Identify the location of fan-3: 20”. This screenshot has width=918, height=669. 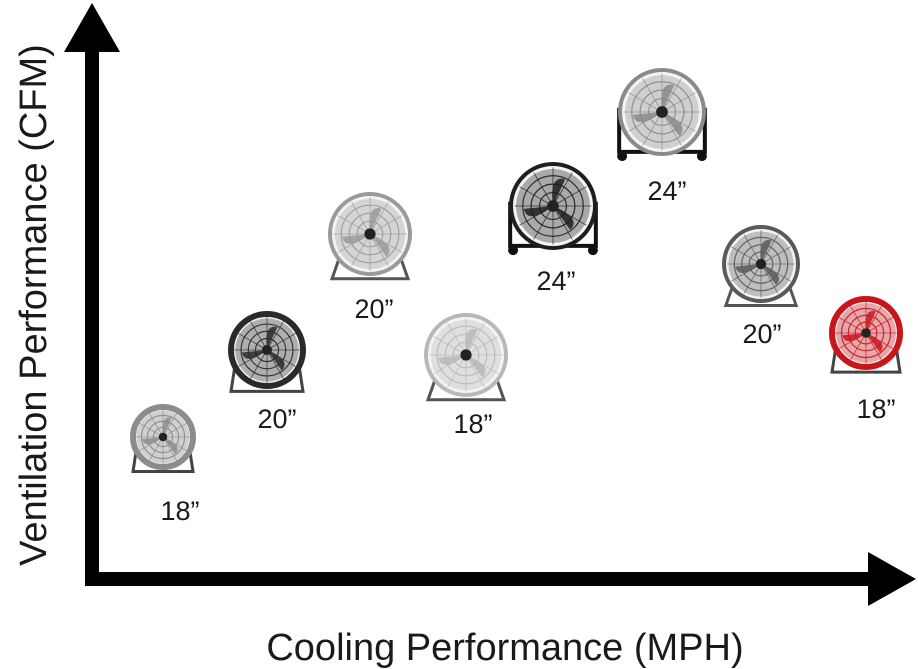
(370, 258).